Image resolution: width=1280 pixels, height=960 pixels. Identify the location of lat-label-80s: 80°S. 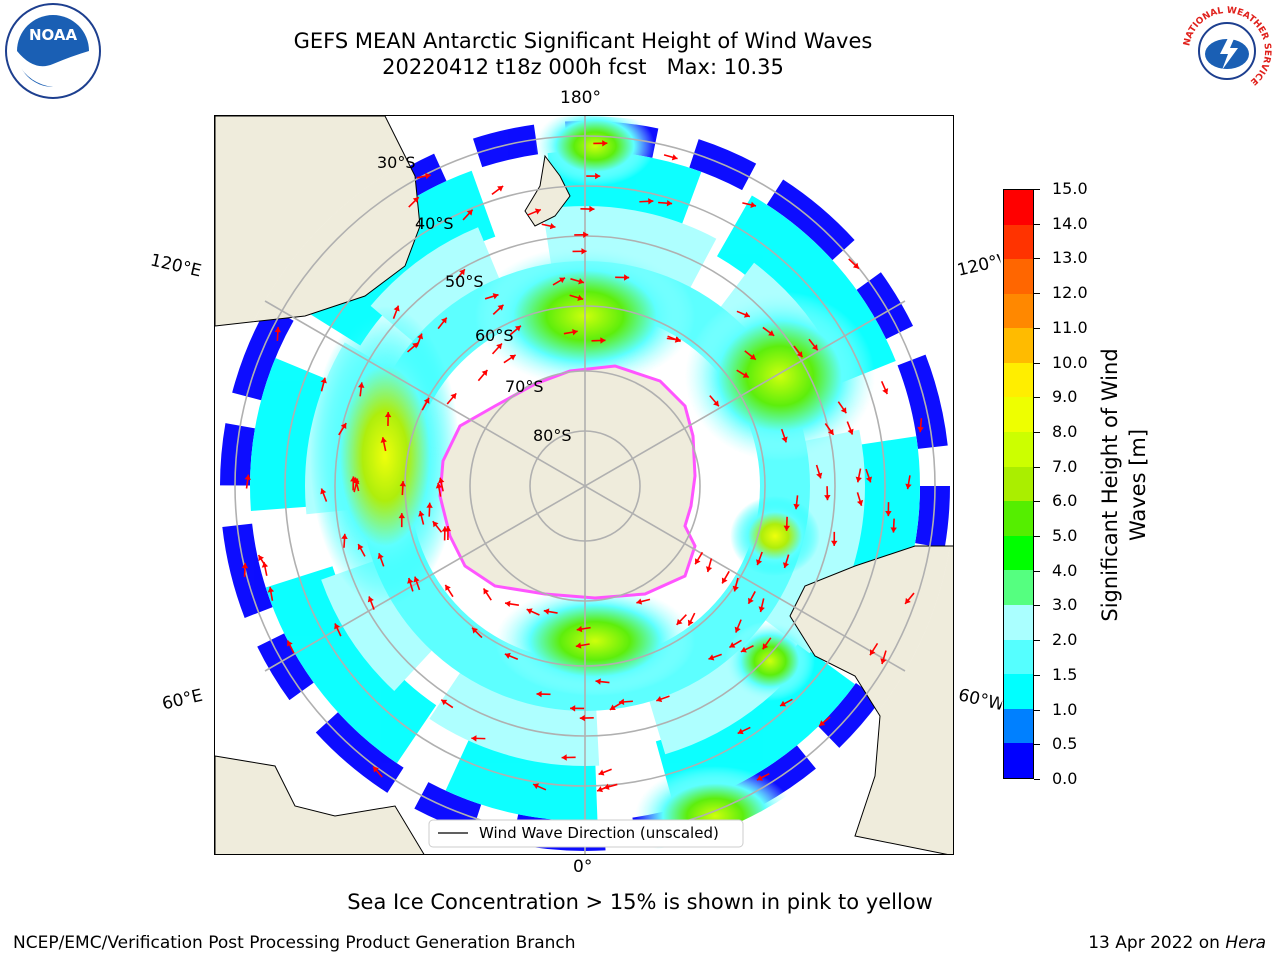
(552, 435).